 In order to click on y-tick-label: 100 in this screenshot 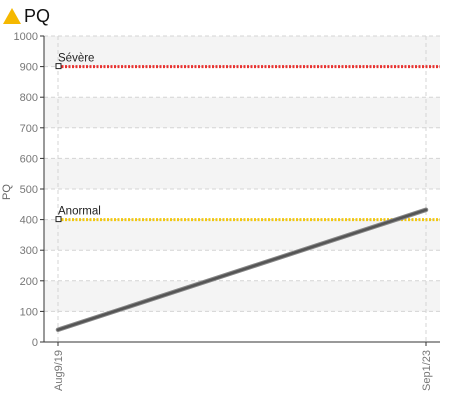, I will do `click(29, 312)`.